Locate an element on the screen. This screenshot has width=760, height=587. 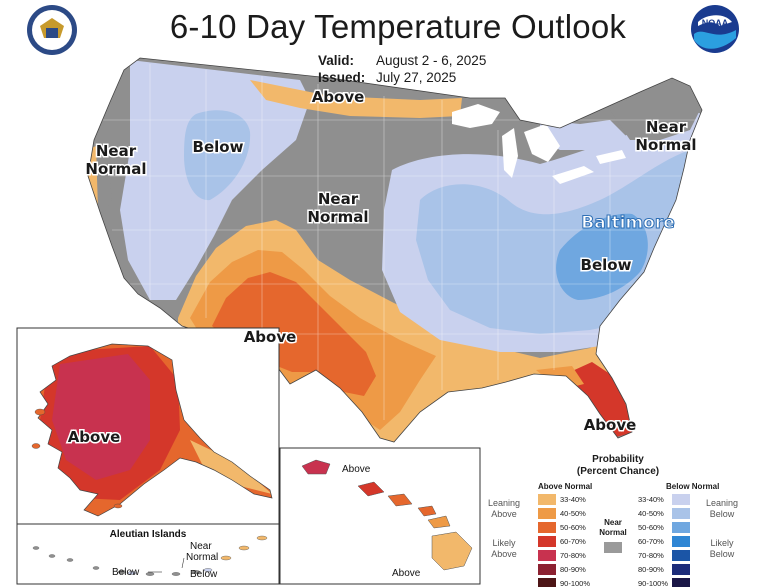
label-near-ne-2: Normal is located at coordinates (665, 145).